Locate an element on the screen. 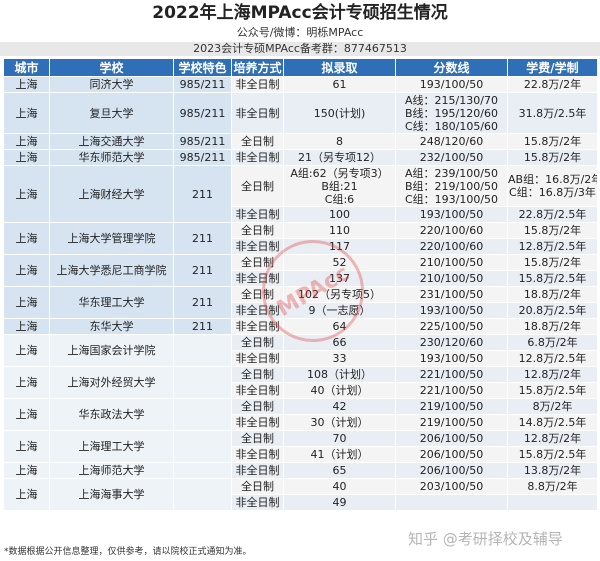  fee-cell: 12.8万/2年 is located at coordinates (552, 374).